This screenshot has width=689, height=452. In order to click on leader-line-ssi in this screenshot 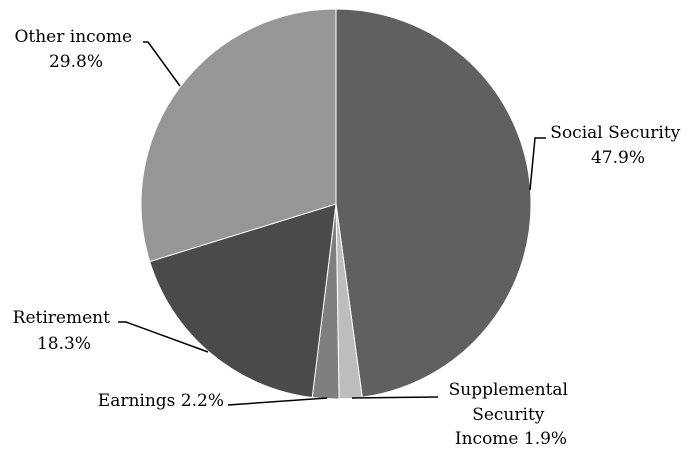, I will do `click(395, 397)`.